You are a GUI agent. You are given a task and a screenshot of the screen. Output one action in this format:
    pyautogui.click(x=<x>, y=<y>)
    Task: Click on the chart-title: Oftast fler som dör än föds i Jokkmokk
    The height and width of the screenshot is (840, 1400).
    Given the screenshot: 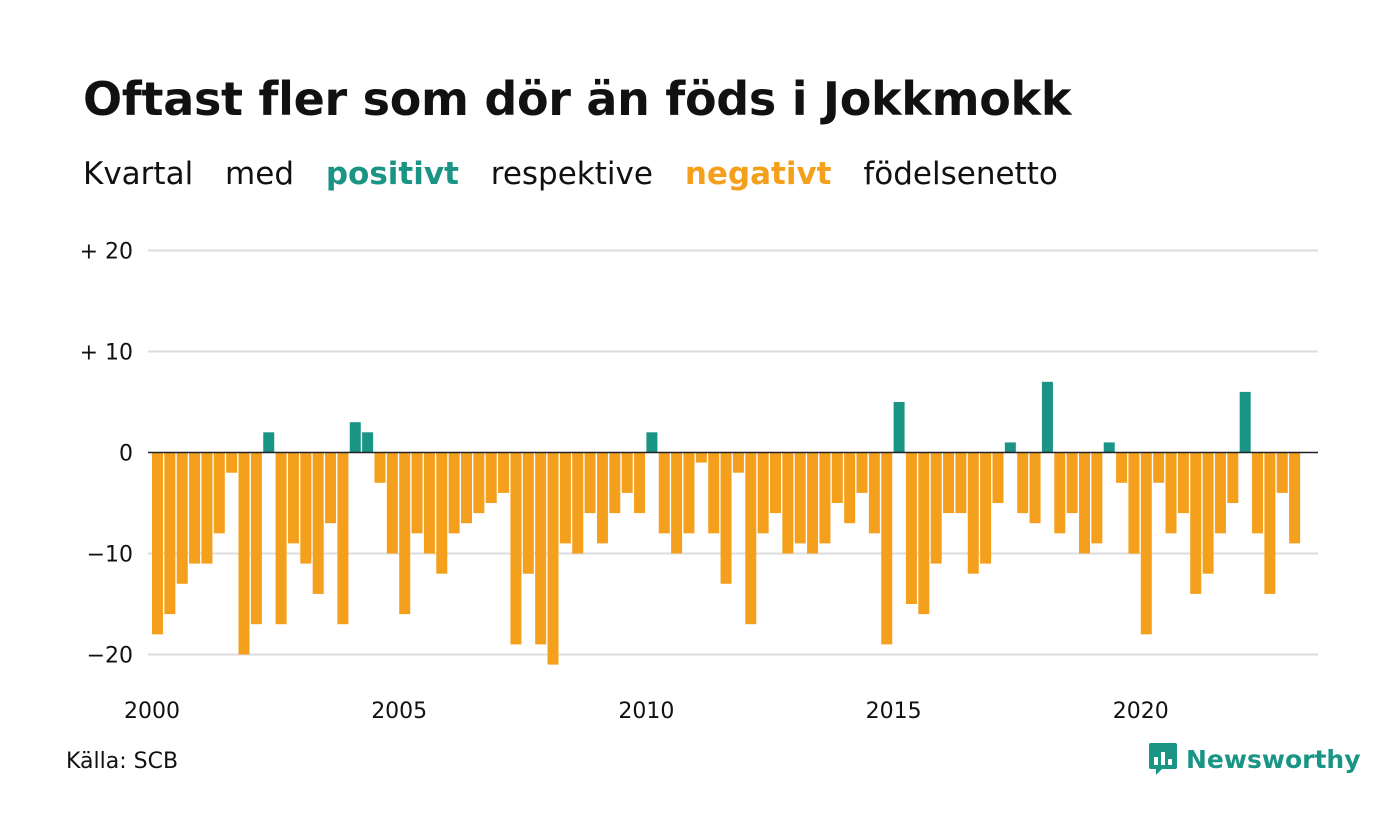 What is the action you would take?
    pyautogui.click(x=577, y=99)
    